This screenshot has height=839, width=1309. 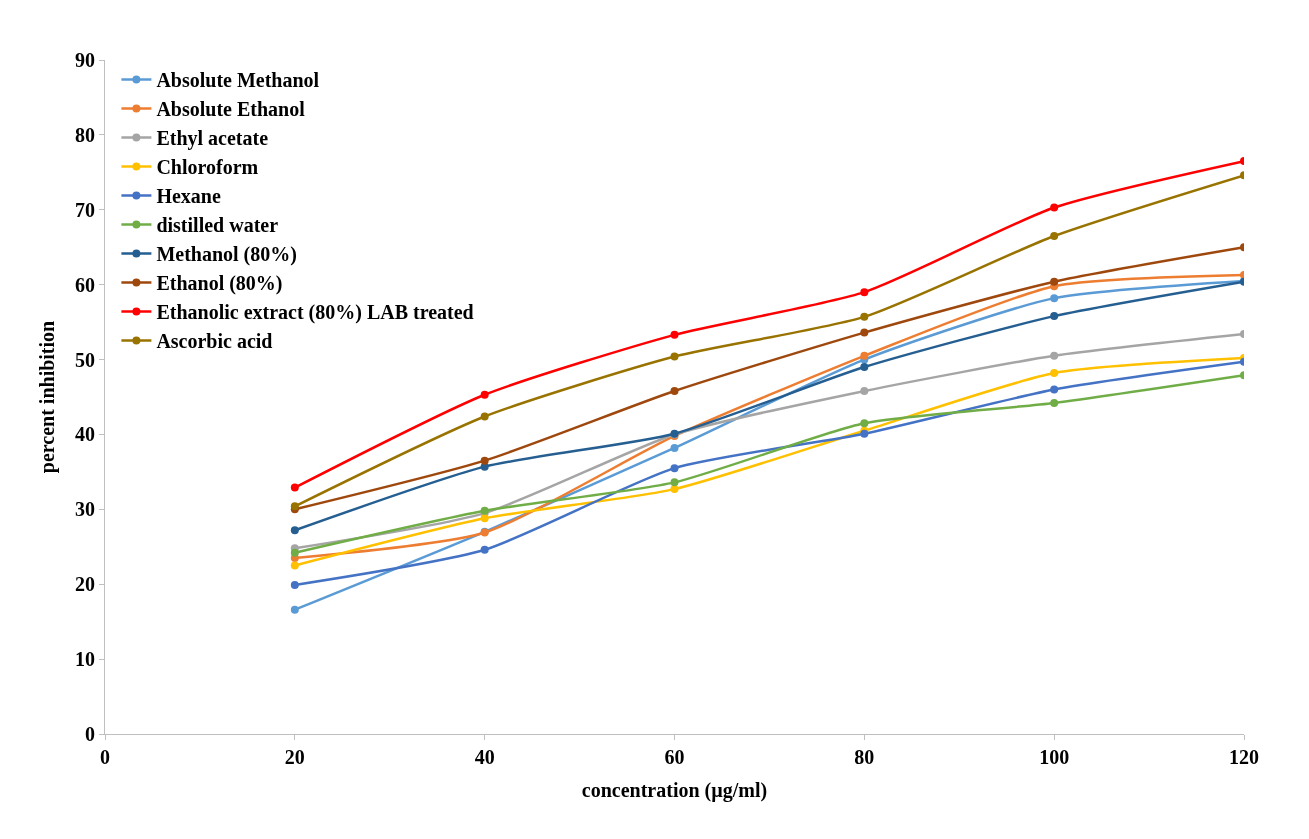 What do you see at coordinates (85, 284) in the screenshot?
I see `y-tick-label: 60` at bounding box center [85, 284].